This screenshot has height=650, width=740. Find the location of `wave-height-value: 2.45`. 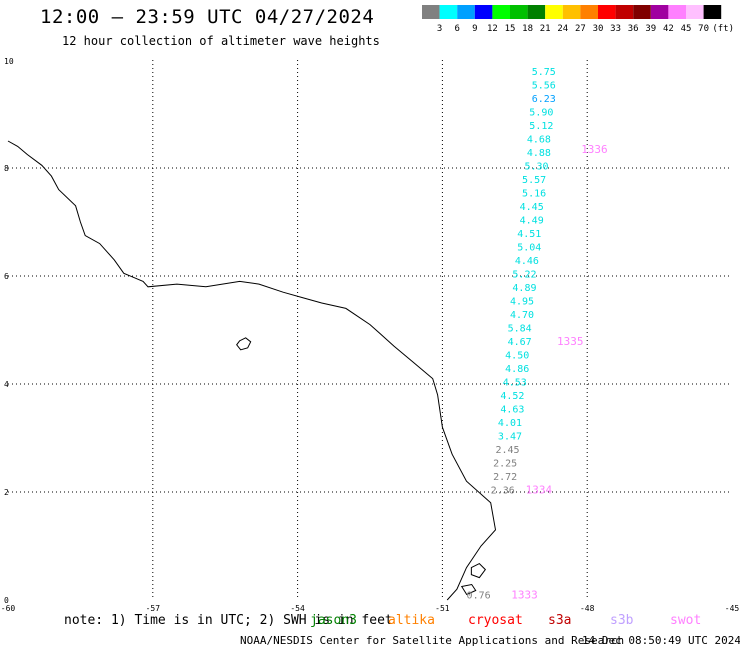

wave-height-value: 2.45 is located at coordinates (508, 450).